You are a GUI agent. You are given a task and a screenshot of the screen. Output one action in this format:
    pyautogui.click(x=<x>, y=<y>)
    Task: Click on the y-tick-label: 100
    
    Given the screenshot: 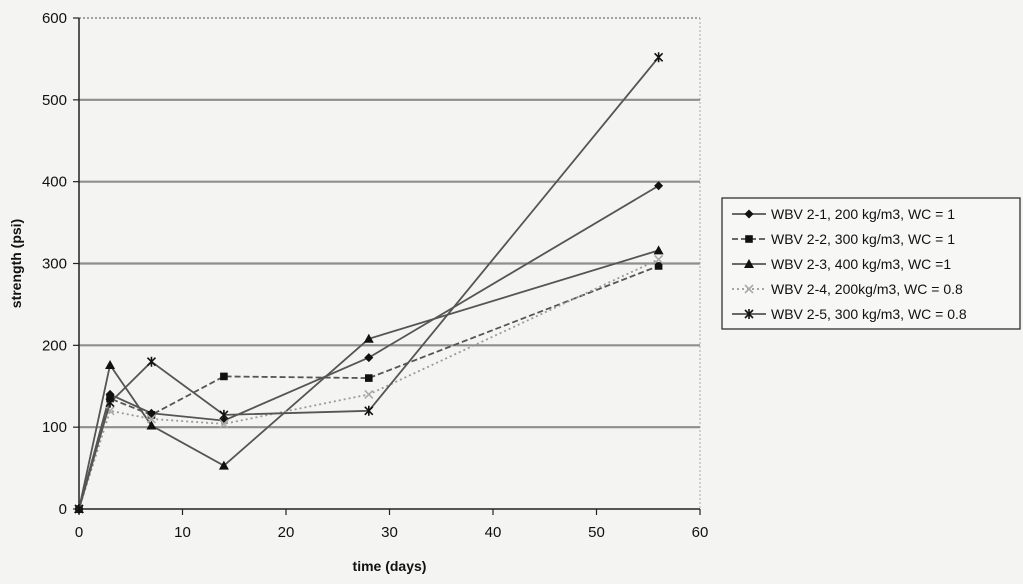 What is the action you would take?
    pyautogui.click(x=54, y=427)
    